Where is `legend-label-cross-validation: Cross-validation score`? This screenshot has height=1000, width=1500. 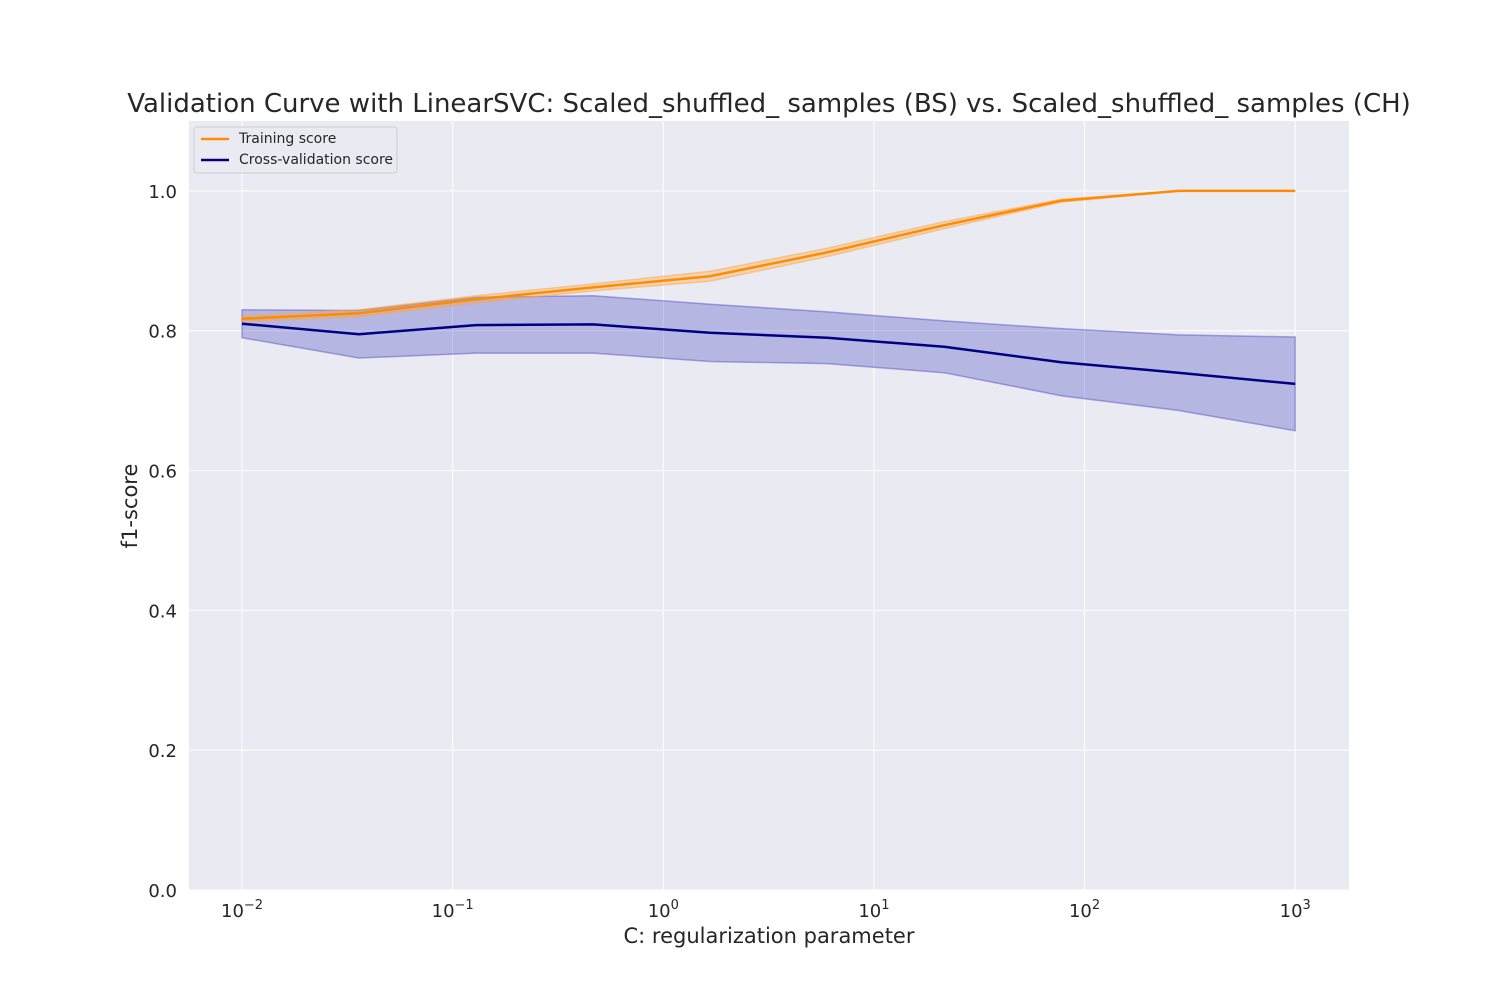 legend-label-cross-validation: Cross-validation score is located at coordinates (316, 160).